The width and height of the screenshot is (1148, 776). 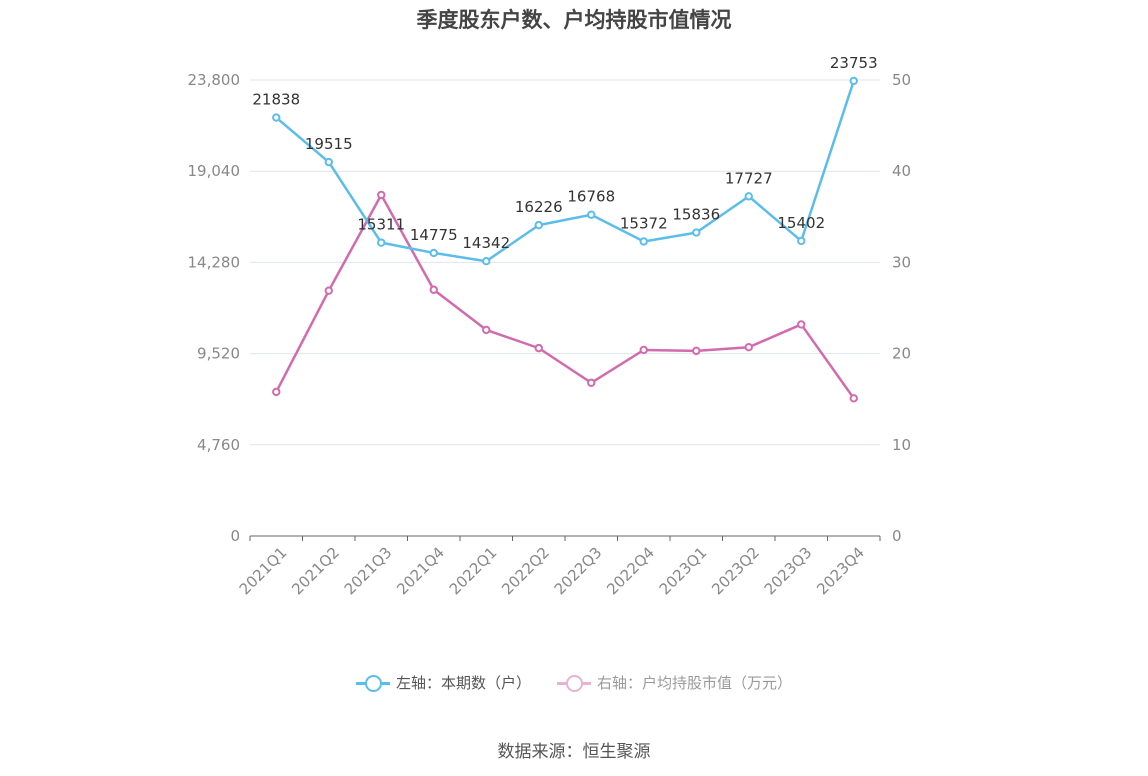 What do you see at coordinates (644, 223) in the screenshot?
I see `data-label: 15372` at bounding box center [644, 223].